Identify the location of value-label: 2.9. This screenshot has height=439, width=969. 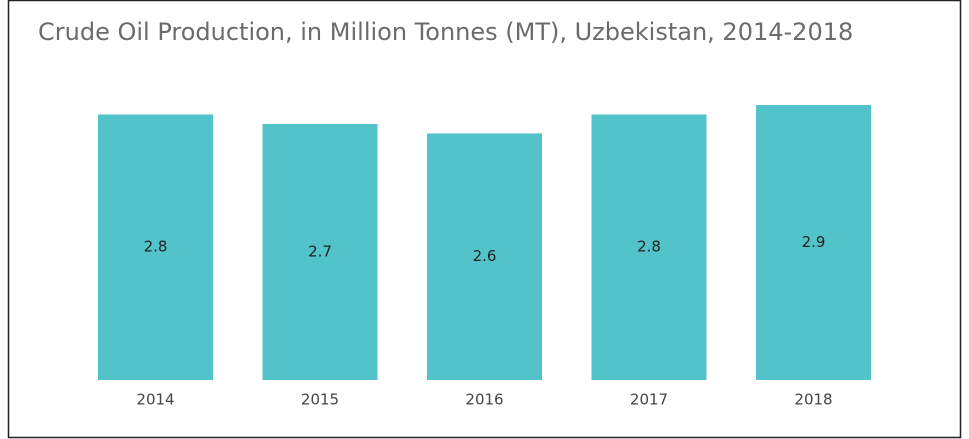
(814, 242).